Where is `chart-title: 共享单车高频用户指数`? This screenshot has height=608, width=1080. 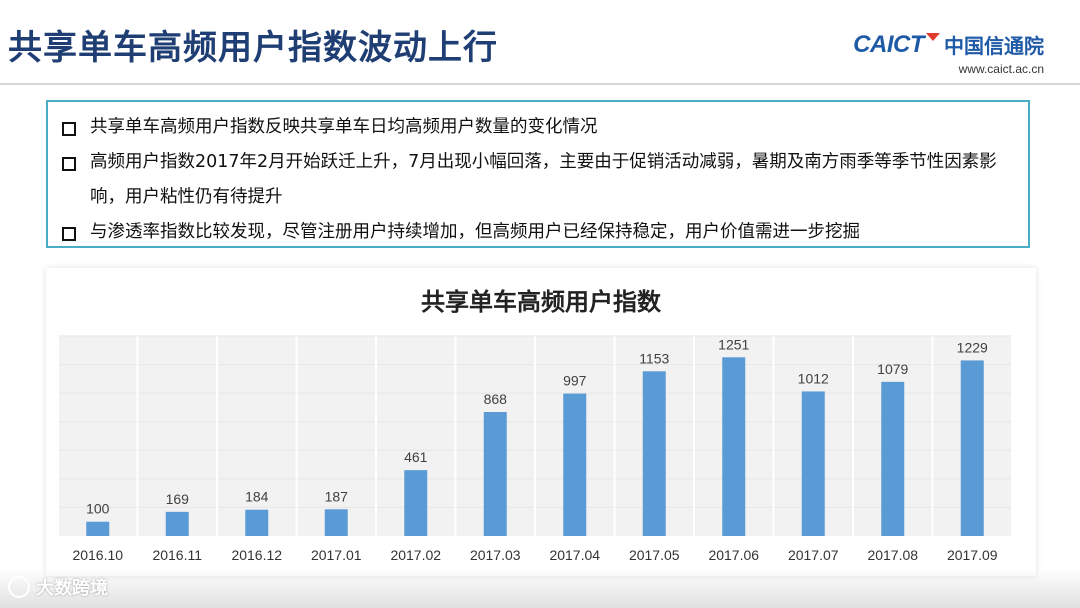 chart-title: 共享单车高频用户指数 is located at coordinates (541, 302).